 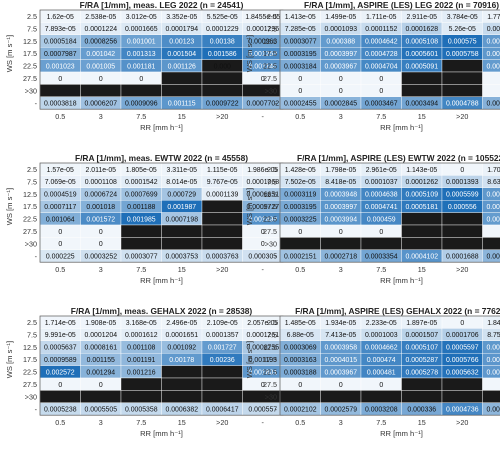 What do you see at coordinates (181, 219) in the screenshot?
I see `cell-label: 0.0007198` at bounding box center [181, 219].